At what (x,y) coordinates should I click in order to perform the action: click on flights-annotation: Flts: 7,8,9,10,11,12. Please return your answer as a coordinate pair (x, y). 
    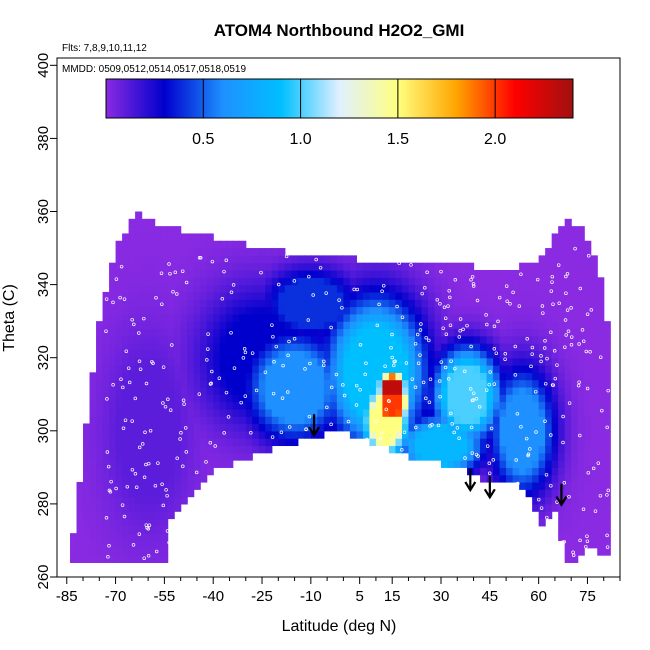
    Looking at the image, I should click on (104, 48).